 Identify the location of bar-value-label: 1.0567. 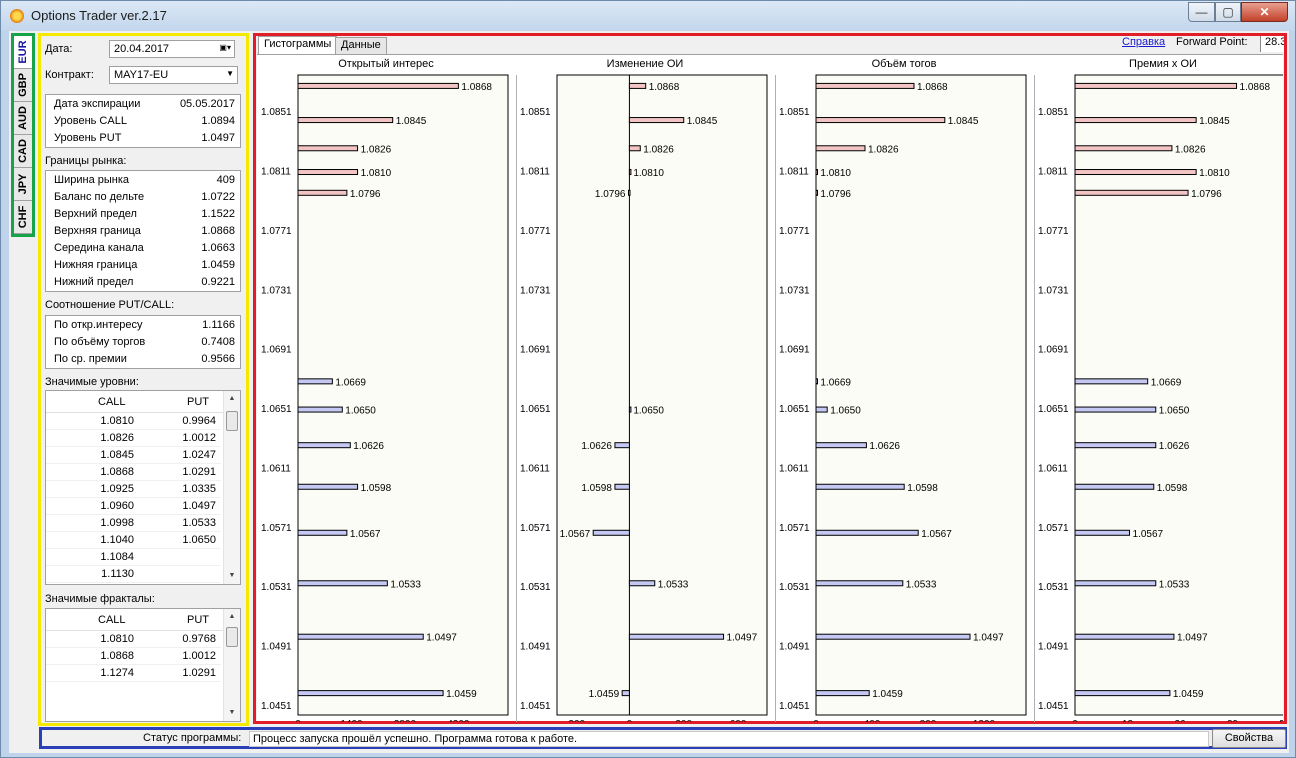
(936, 534).